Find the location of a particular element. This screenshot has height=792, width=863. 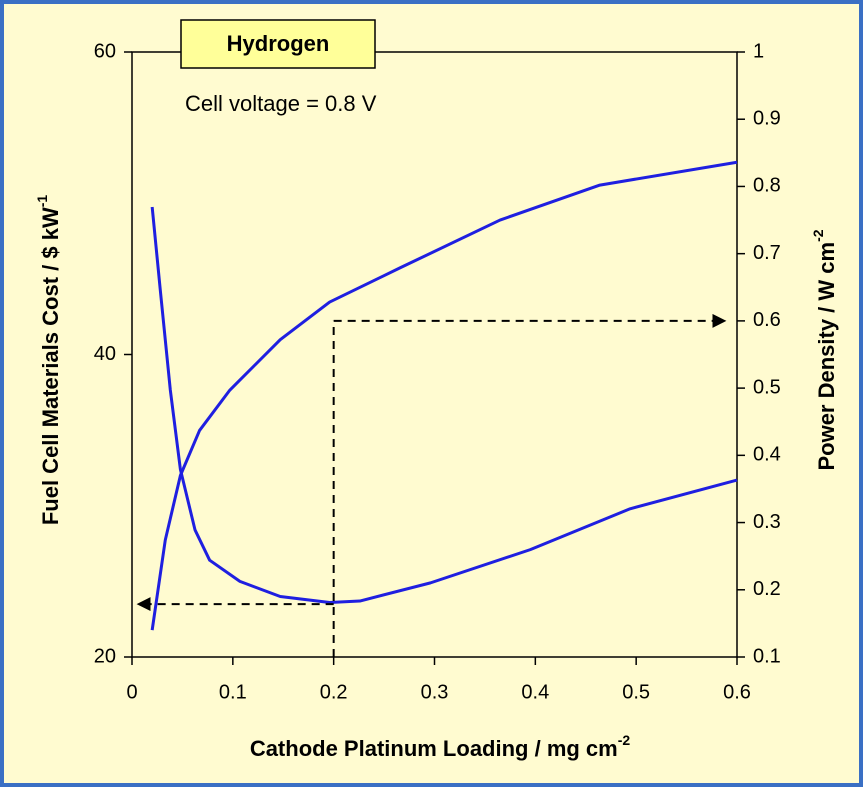

title-box is located at coordinates (278, 44).